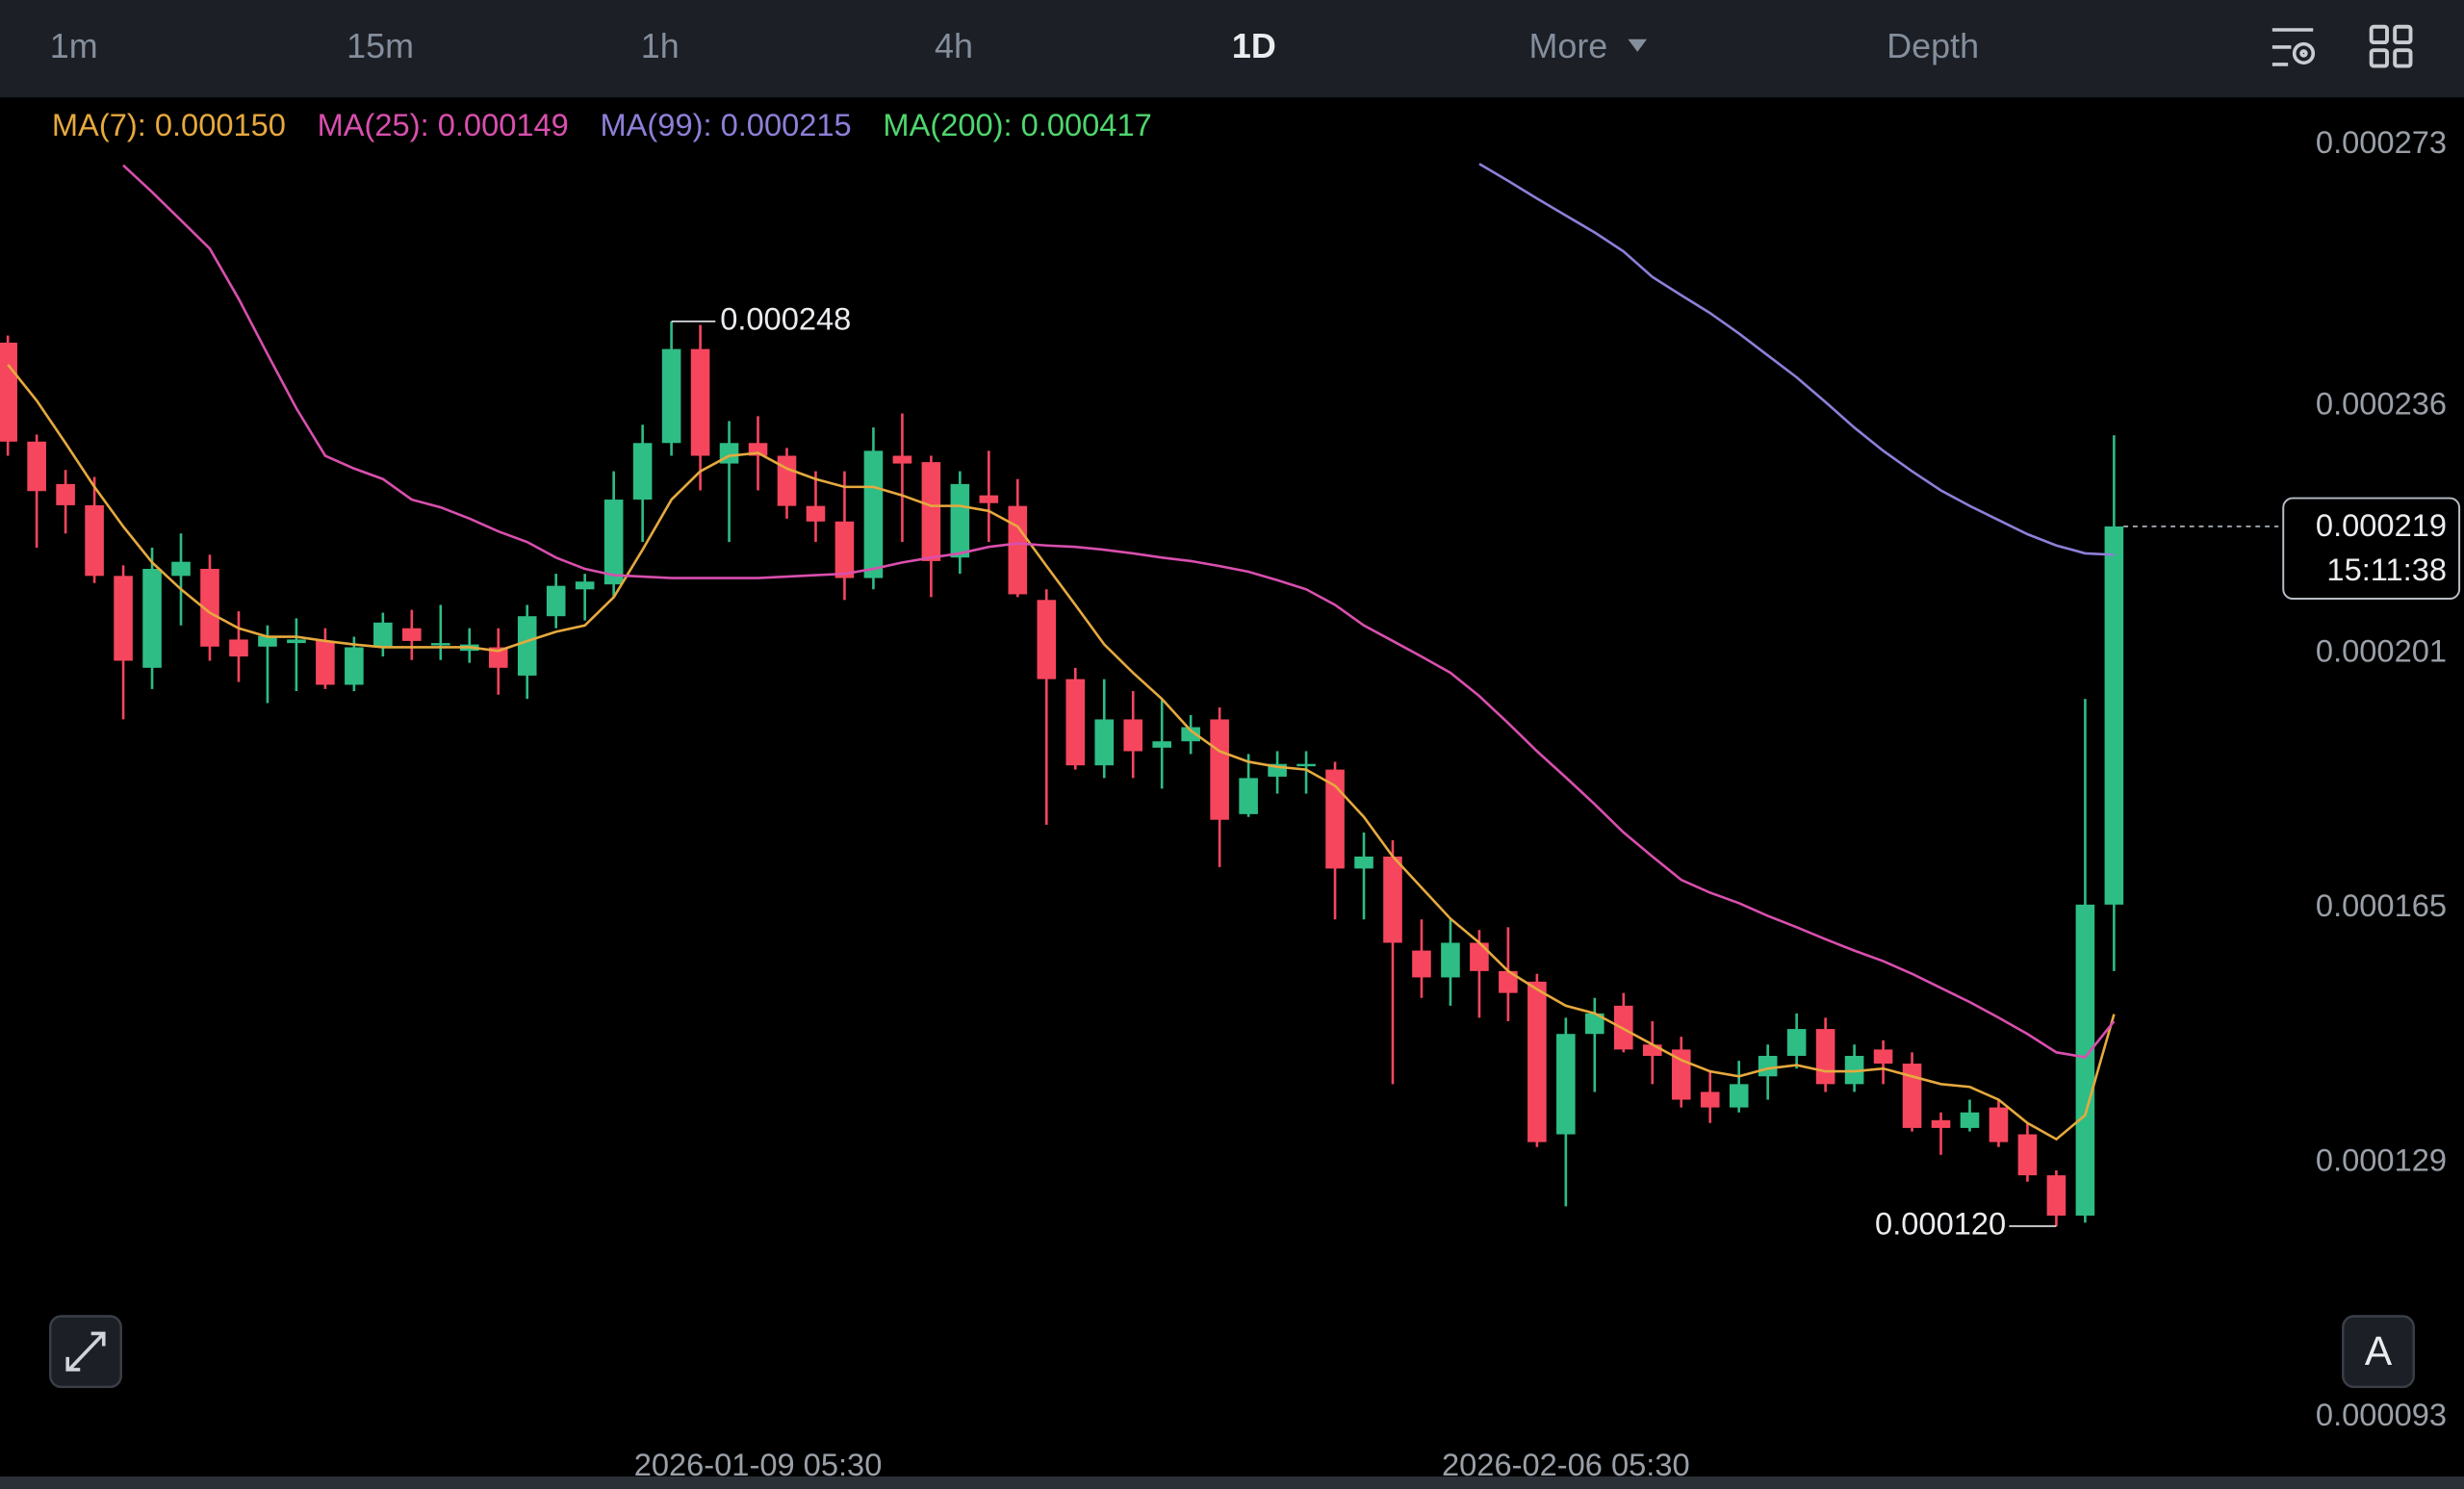 The image size is (2464, 1489). Describe the element at coordinates (1017, 125) in the screenshot. I see `legend-entry: MA(200): 0.000417` at that location.